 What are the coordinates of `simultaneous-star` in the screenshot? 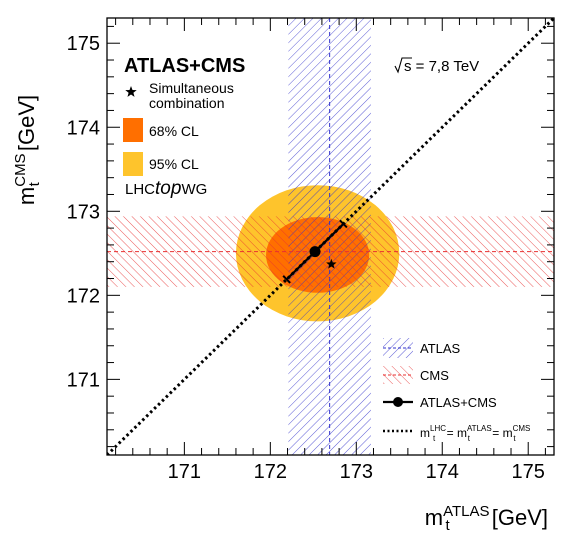 It's located at (331, 263).